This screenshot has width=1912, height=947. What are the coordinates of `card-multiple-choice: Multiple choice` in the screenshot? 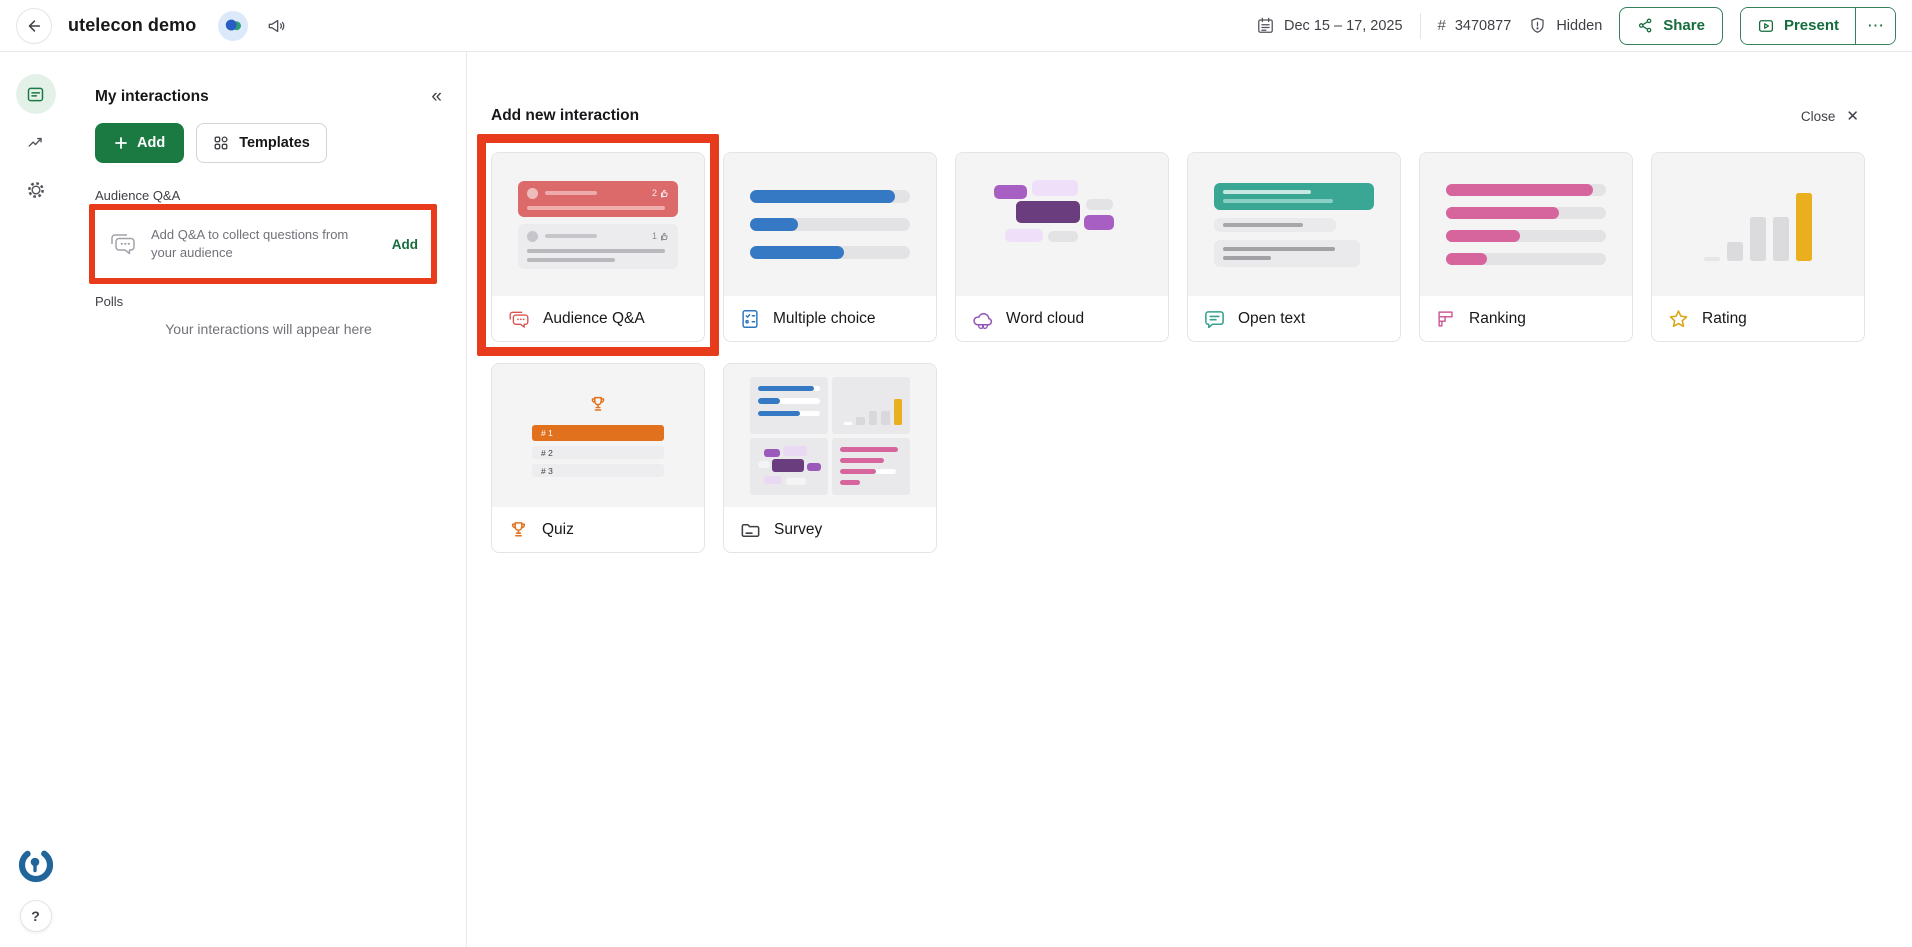 It's located at (830, 247).